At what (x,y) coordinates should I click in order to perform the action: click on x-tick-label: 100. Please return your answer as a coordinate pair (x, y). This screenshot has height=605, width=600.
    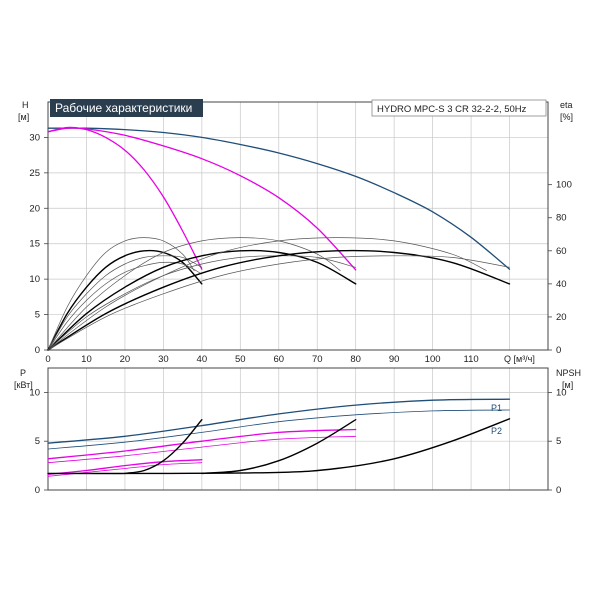
    Looking at the image, I should click on (433, 359).